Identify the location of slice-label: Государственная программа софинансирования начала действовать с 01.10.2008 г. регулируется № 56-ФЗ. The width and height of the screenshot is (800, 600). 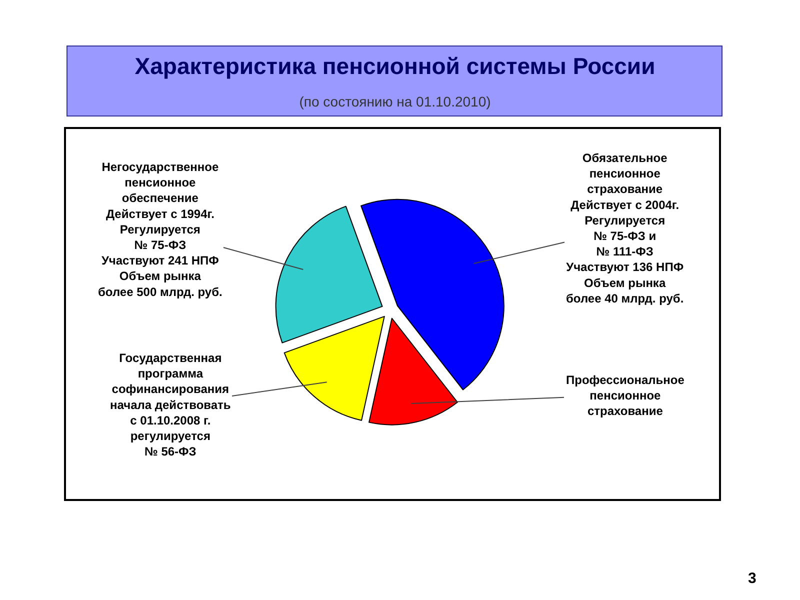
(170, 405).